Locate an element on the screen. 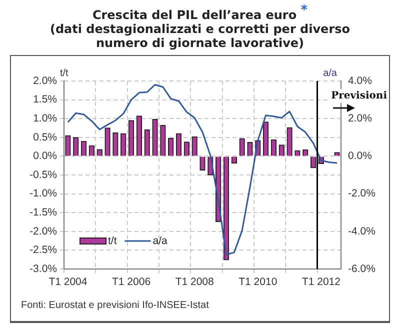 The width and height of the screenshot is (400, 329). y-tick-label: -2.0% is located at coordinates (43, 231).